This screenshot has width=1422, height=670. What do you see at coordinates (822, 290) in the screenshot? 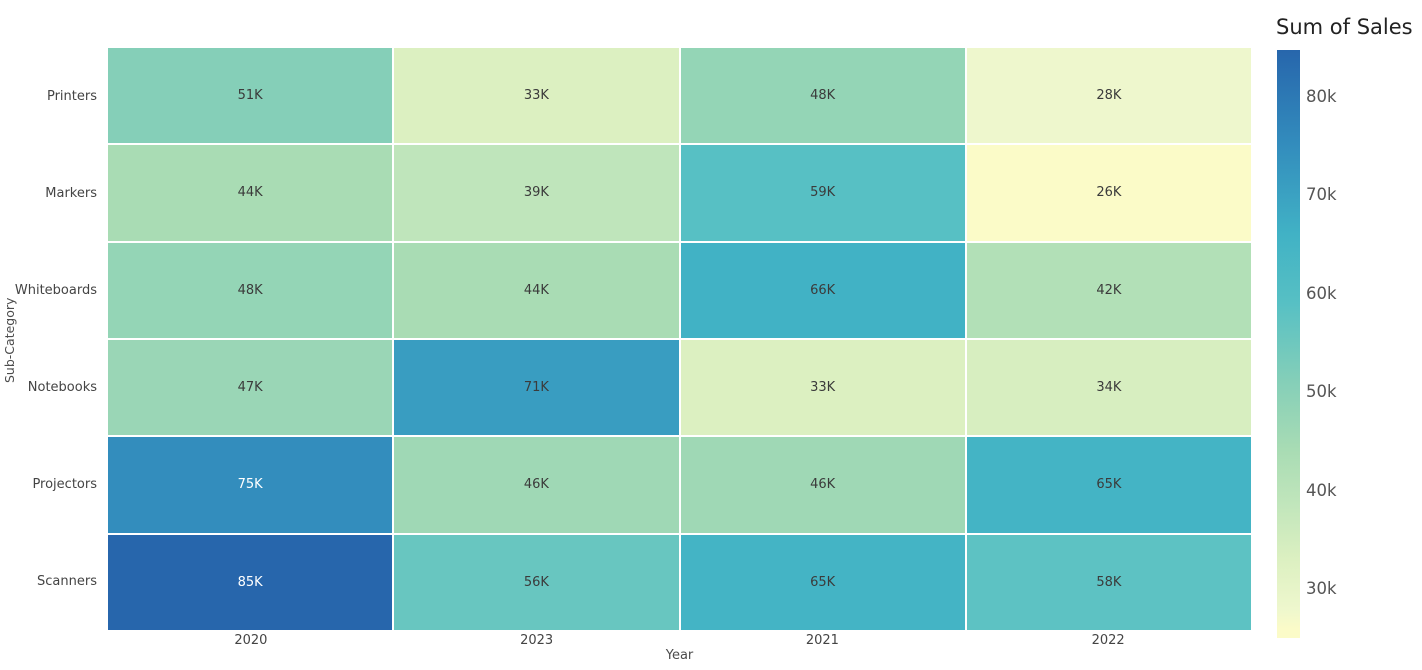
I see `heatmap-cell: 66K` at bounding box center [822, 290].